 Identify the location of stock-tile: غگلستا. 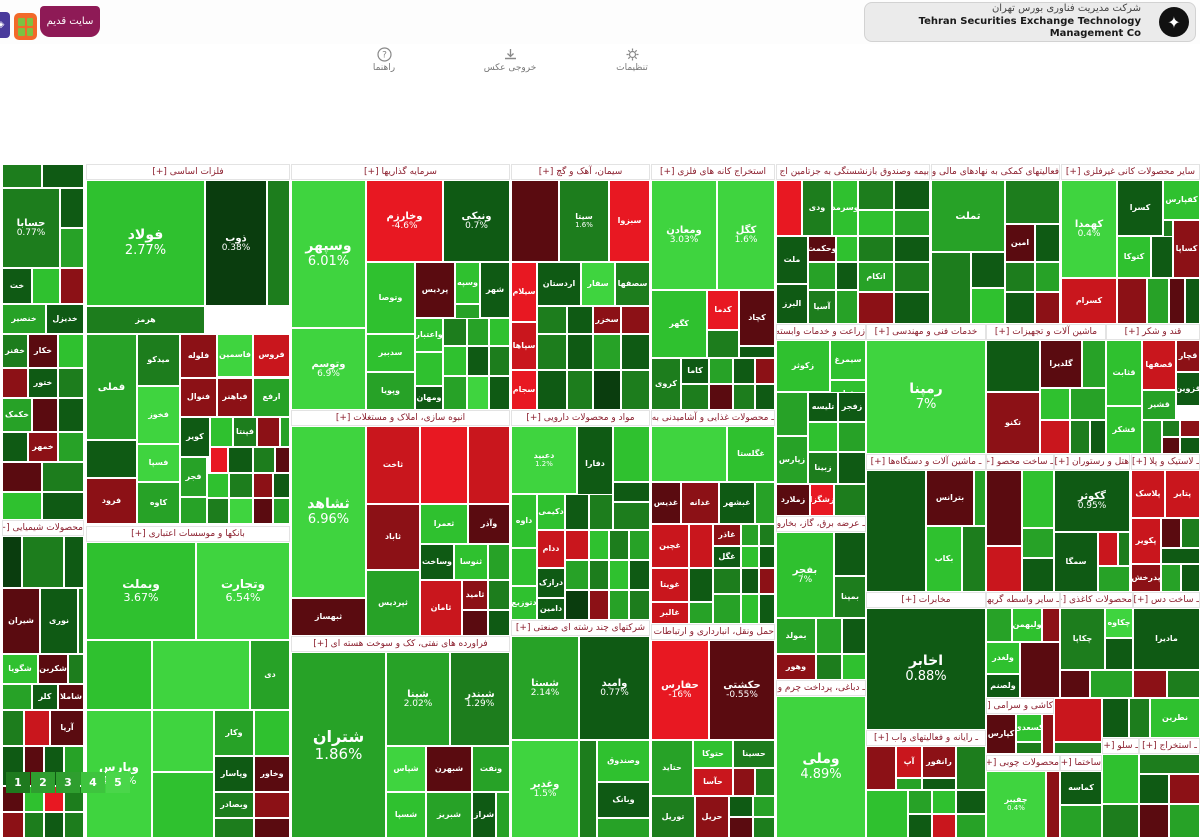
(751, 454).